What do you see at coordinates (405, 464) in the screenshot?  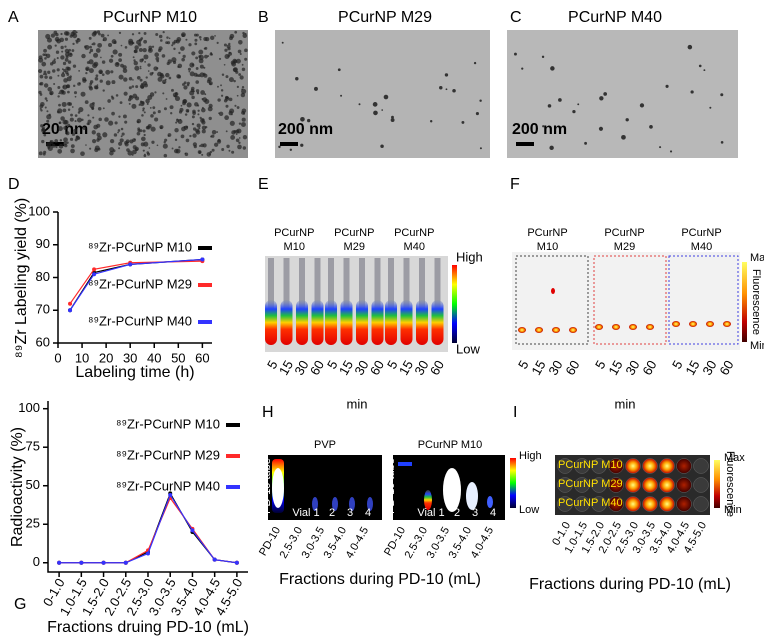 I see `tube-signal` at bounding box center [405, 464].